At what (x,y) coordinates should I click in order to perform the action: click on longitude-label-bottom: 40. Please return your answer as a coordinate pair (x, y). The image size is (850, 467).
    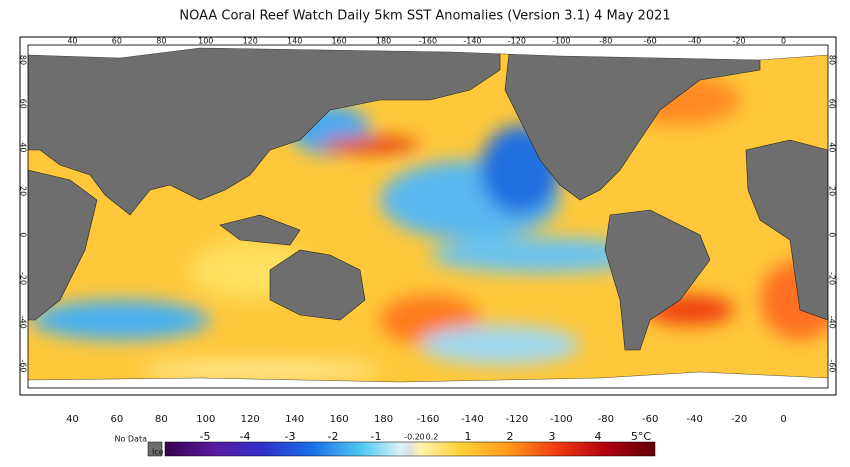
    Looking at the image, I should click on (72, 419).